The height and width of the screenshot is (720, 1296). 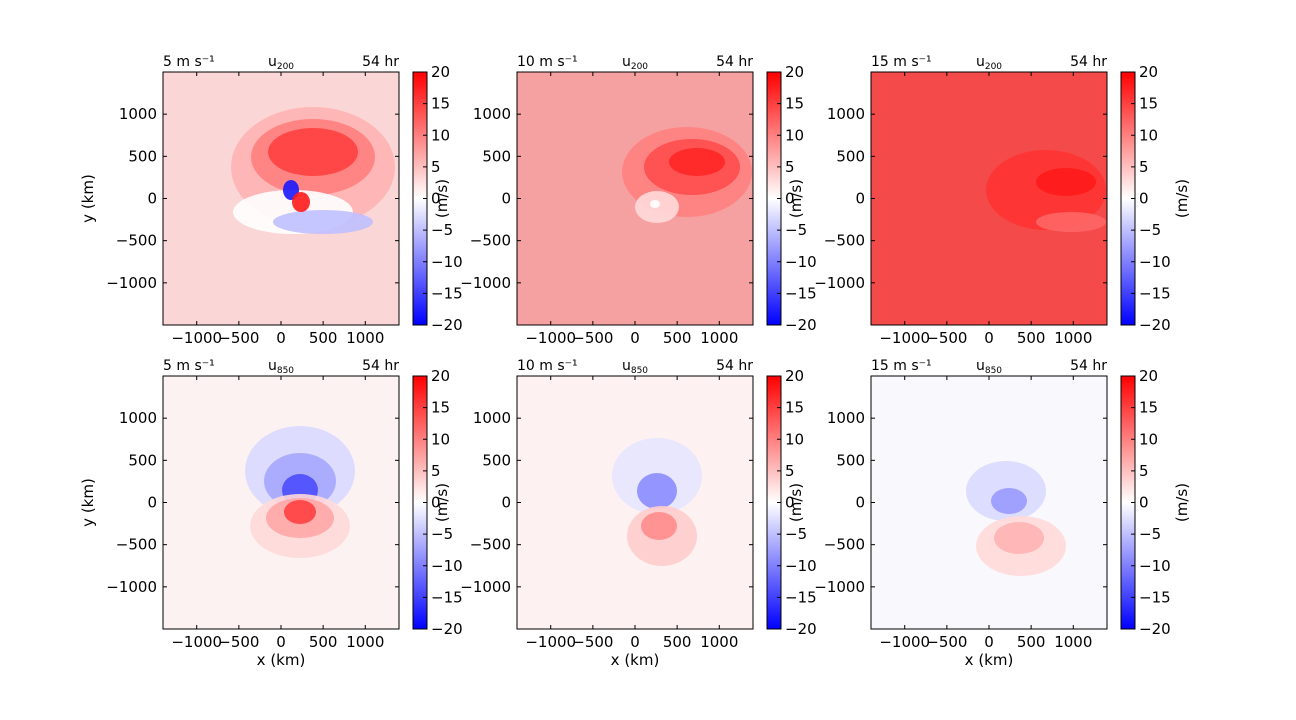 I want to click on colorbar-label: (m/s), so click(x=1182, y=502).